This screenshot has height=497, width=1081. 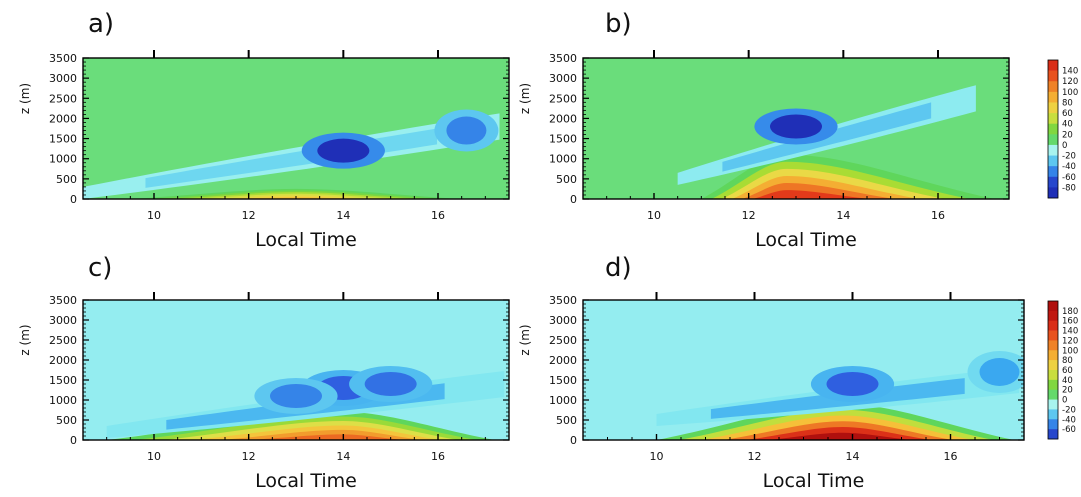 What do you see at coordinates (1070, 312) in the screenshot?
I see `colorbar-tick-label: 180` at bounding box center [1070, 312].